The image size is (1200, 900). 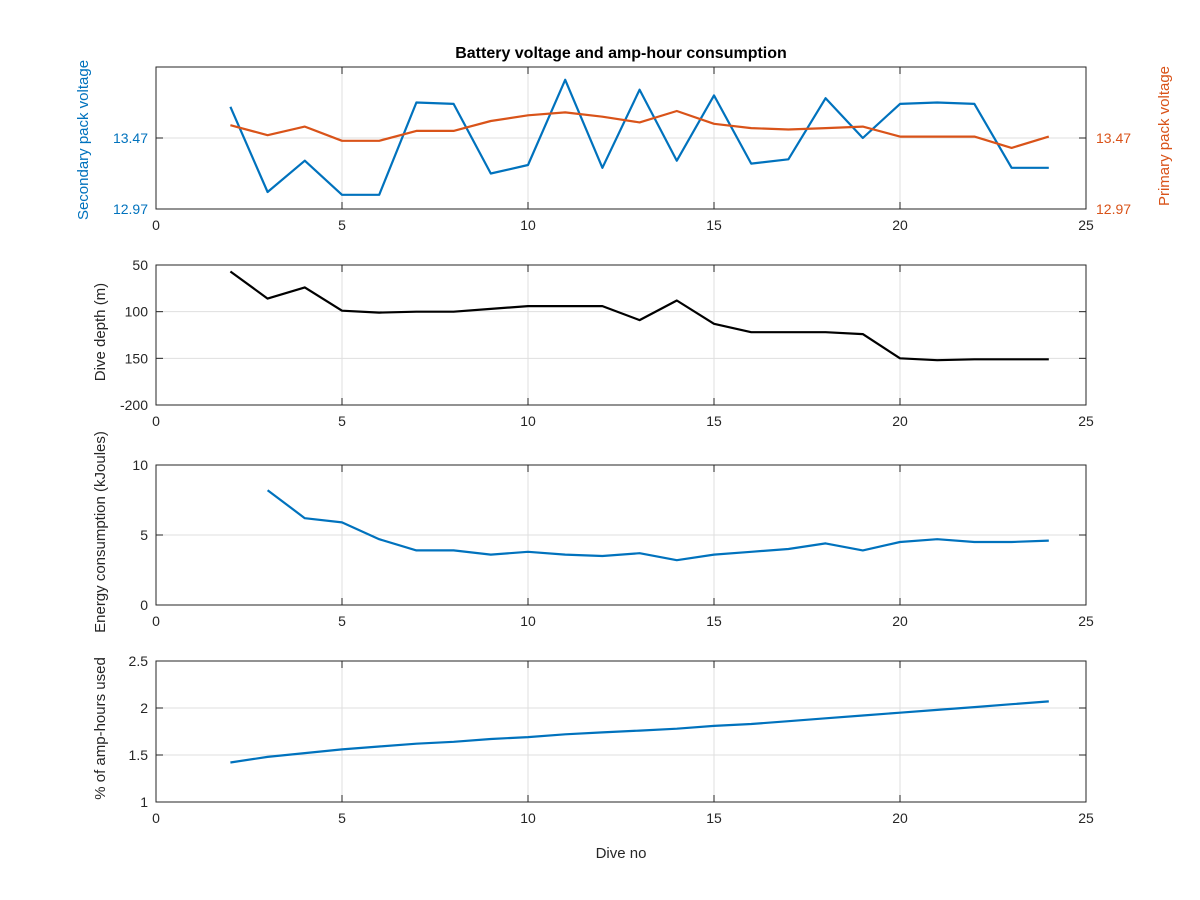 What do you see at coordinates (137, 358) in the screenshot?
I see `y-tick-label: 150` at bounding box center [137, 358].